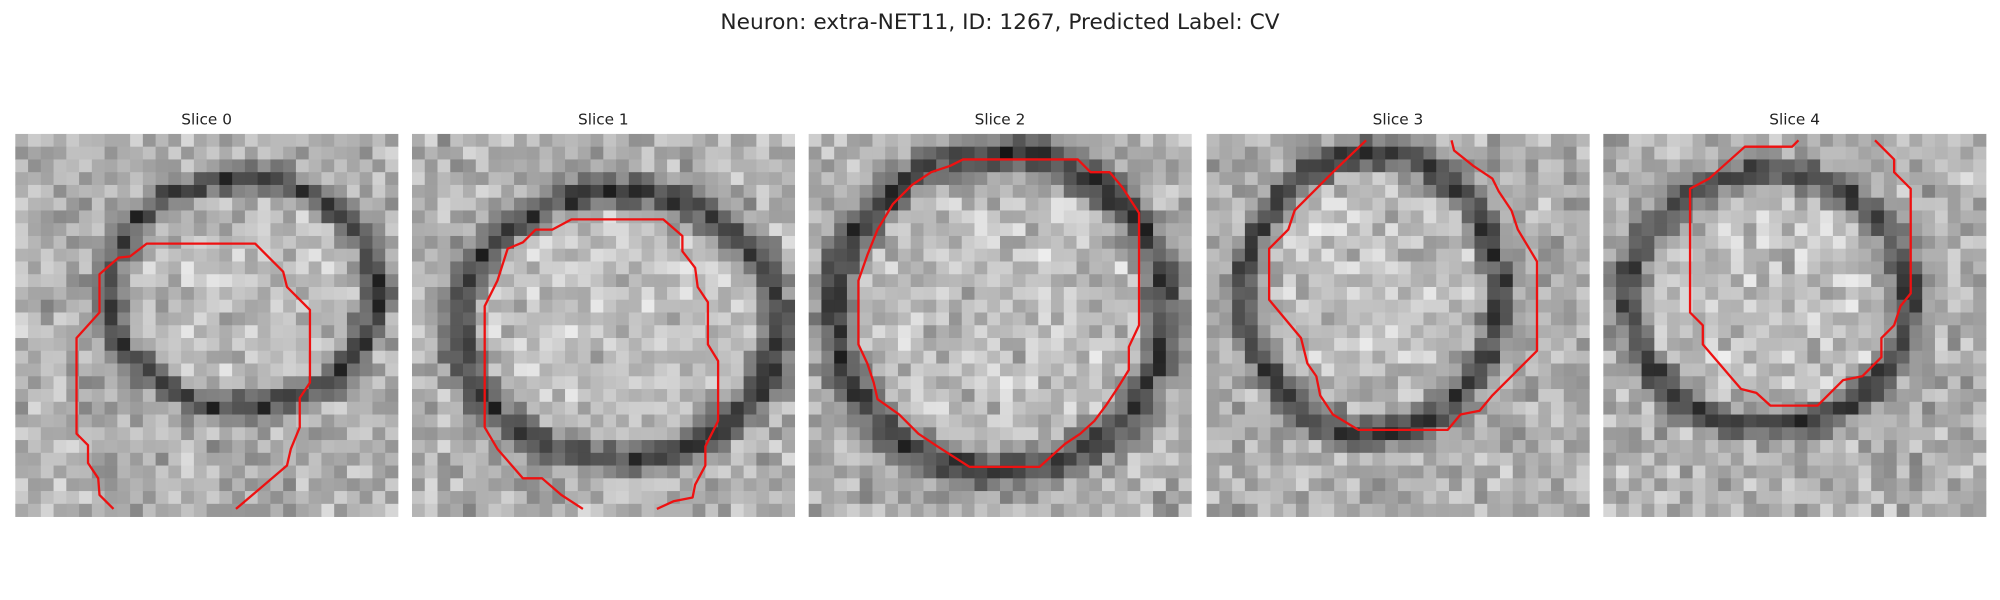 Image resolution: width=2000 pixels, height=600 pixels. I want to click on panel-title: Slice 1, so click(603, 119).